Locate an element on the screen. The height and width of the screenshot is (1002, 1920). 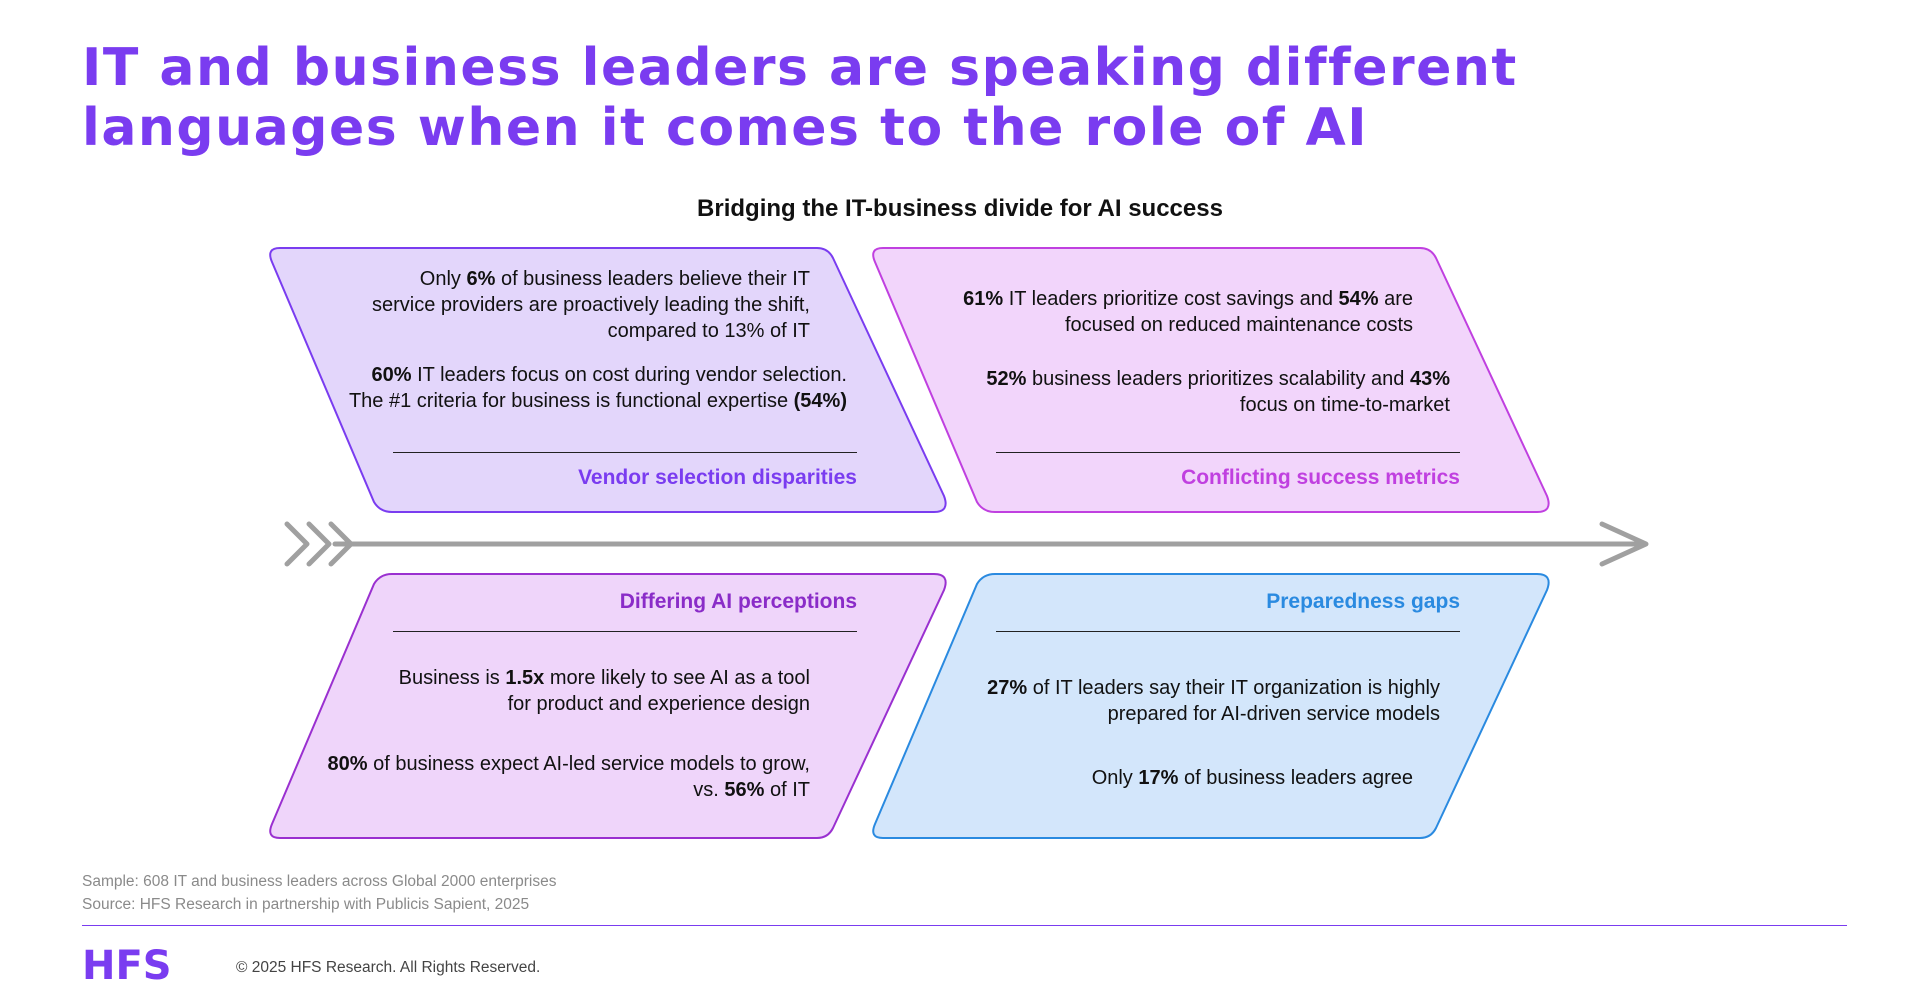
metrics-p1-stat: 61% is located at coordinates (983, 299).